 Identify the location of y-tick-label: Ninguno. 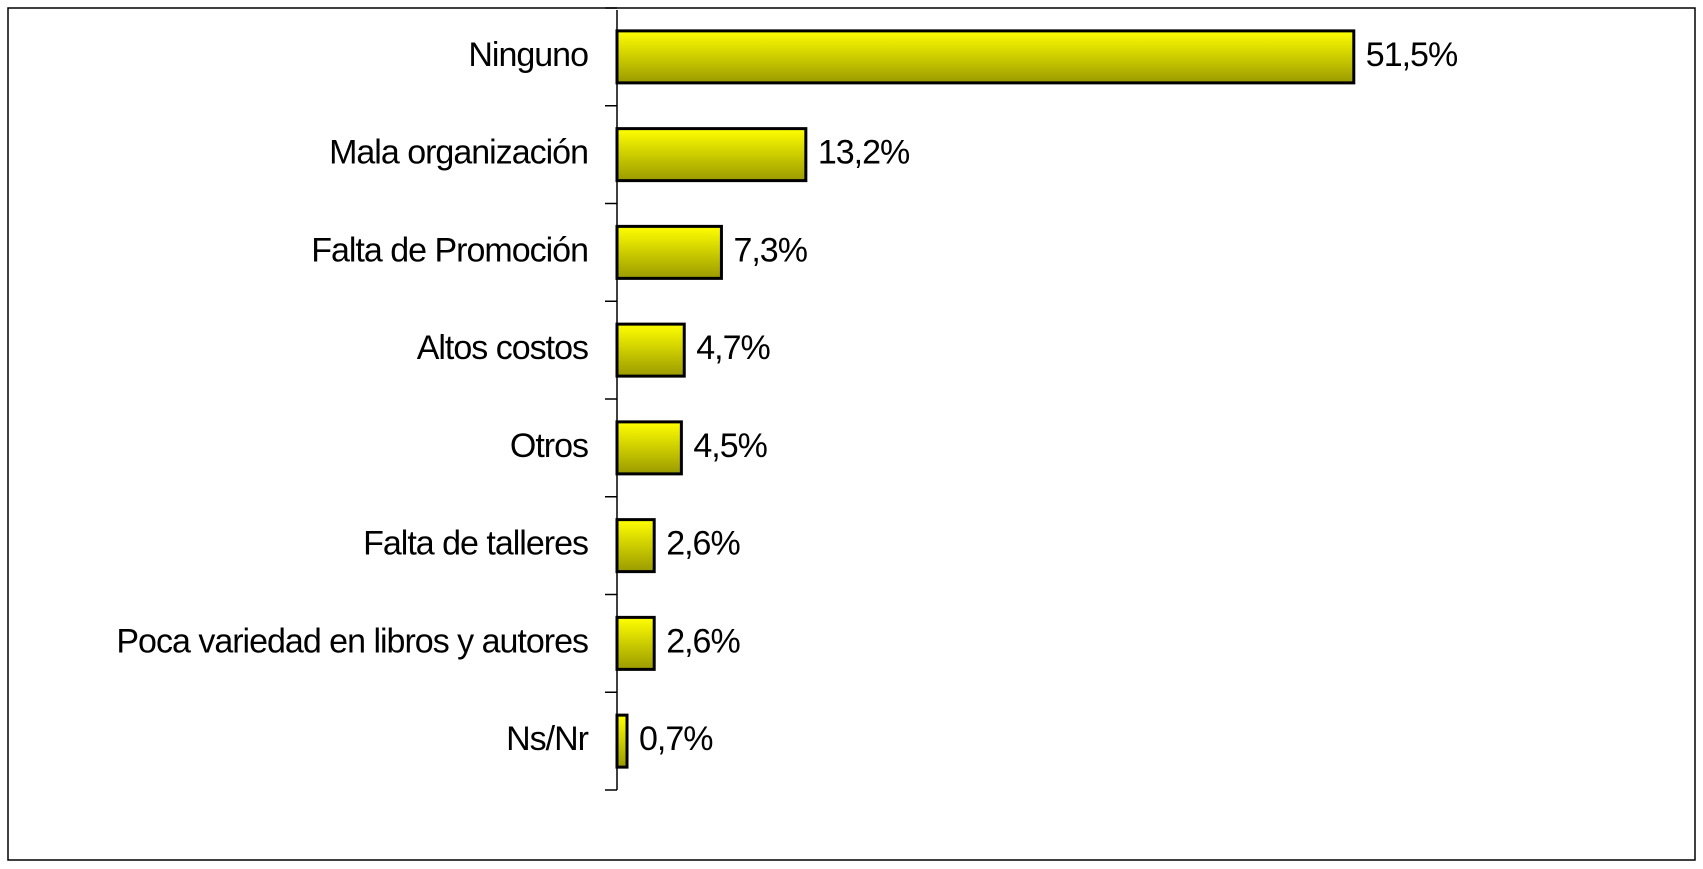
(528, 55).